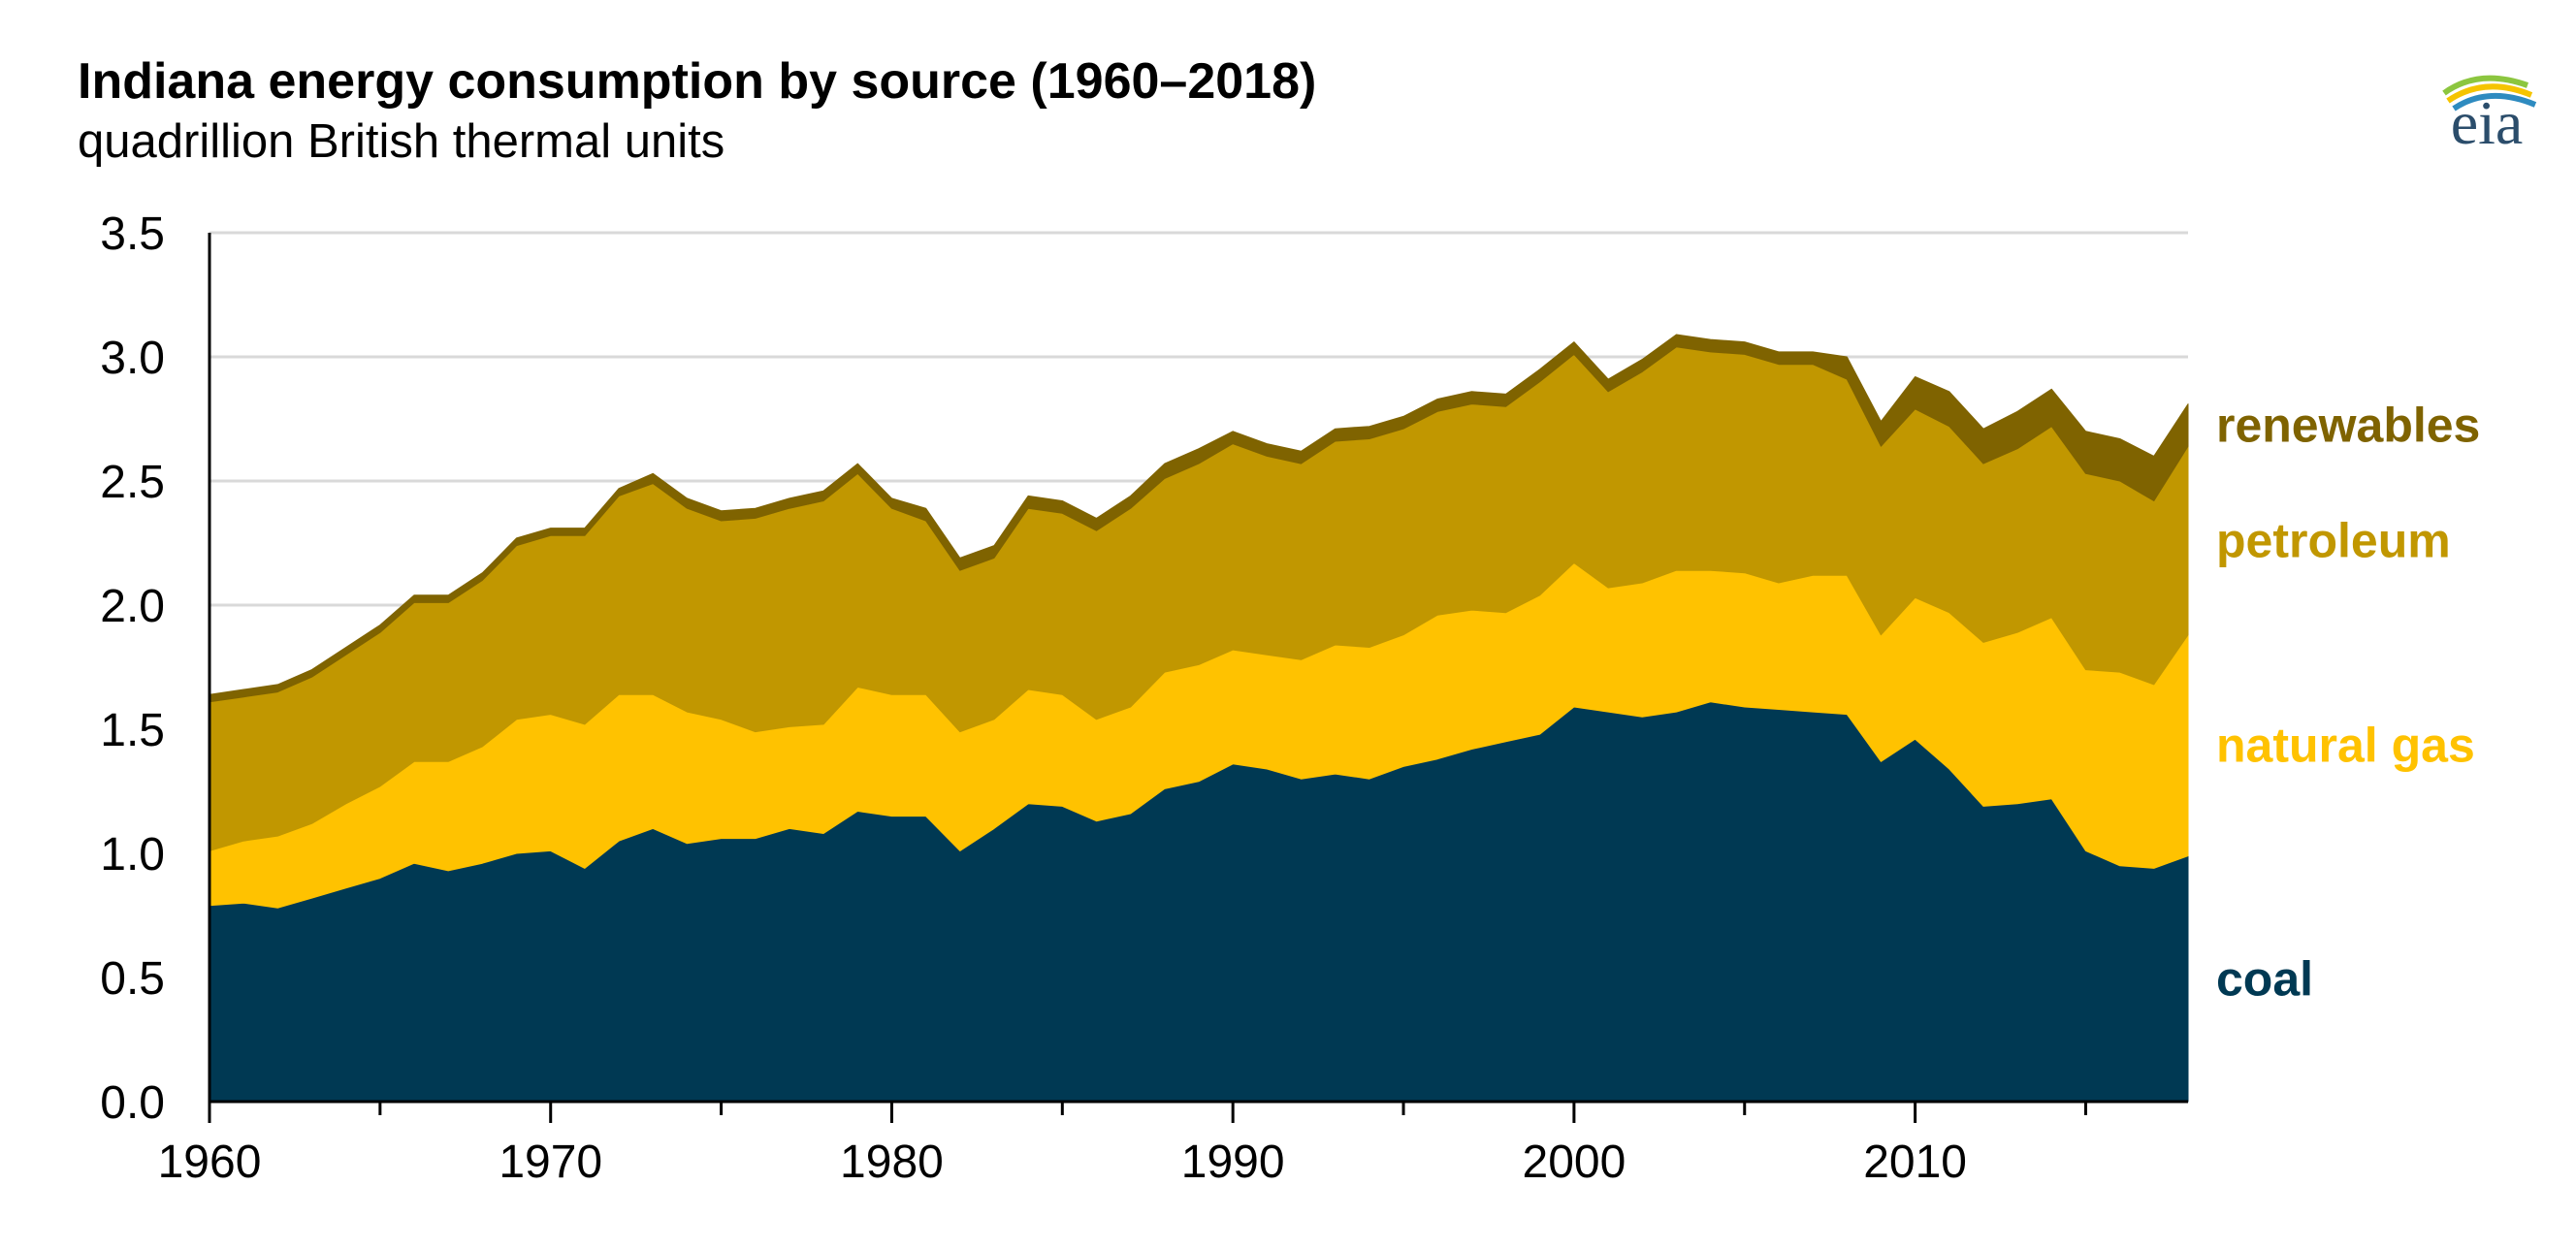  Describe the element at coordinates (2348, 425) in the screenshot. I see `series-label-renewables: renewables` at that location.